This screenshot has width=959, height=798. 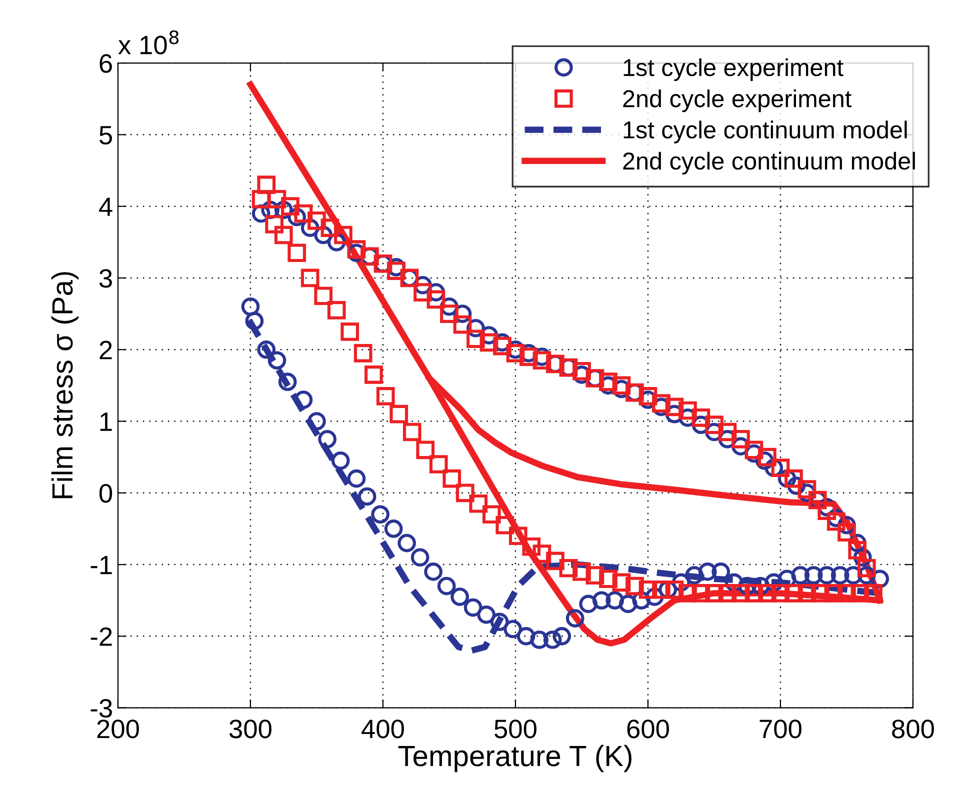 What do you see at coordinates (105, 135) in the screenshot?
I see `y-tick-label: 5` at bounding box center [105, 135].